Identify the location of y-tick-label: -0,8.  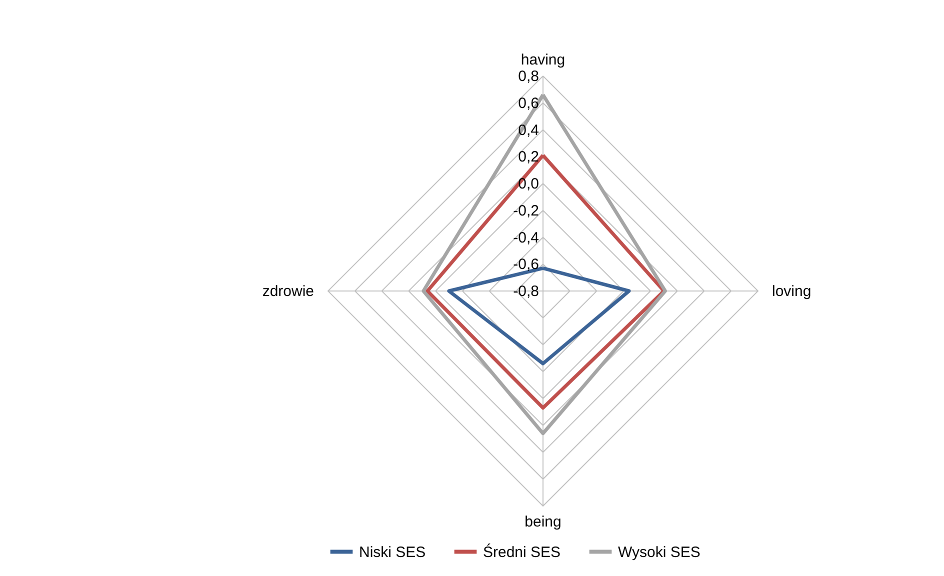
(526, 291).